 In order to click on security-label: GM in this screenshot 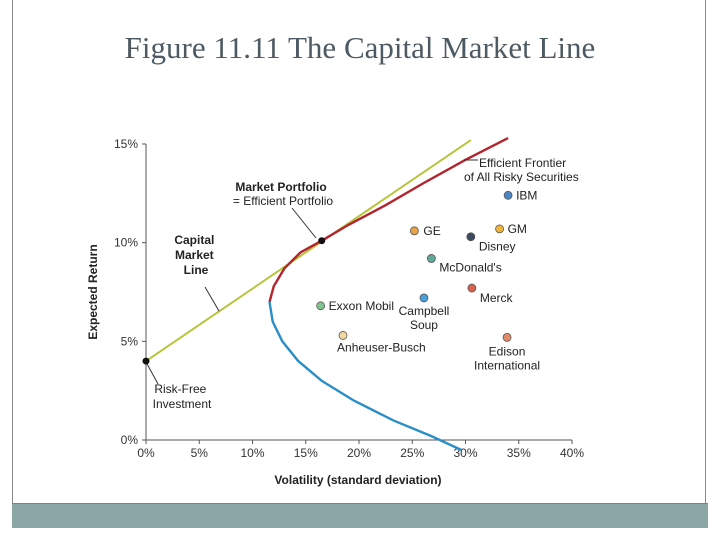, I will do `click(517, 229)`.